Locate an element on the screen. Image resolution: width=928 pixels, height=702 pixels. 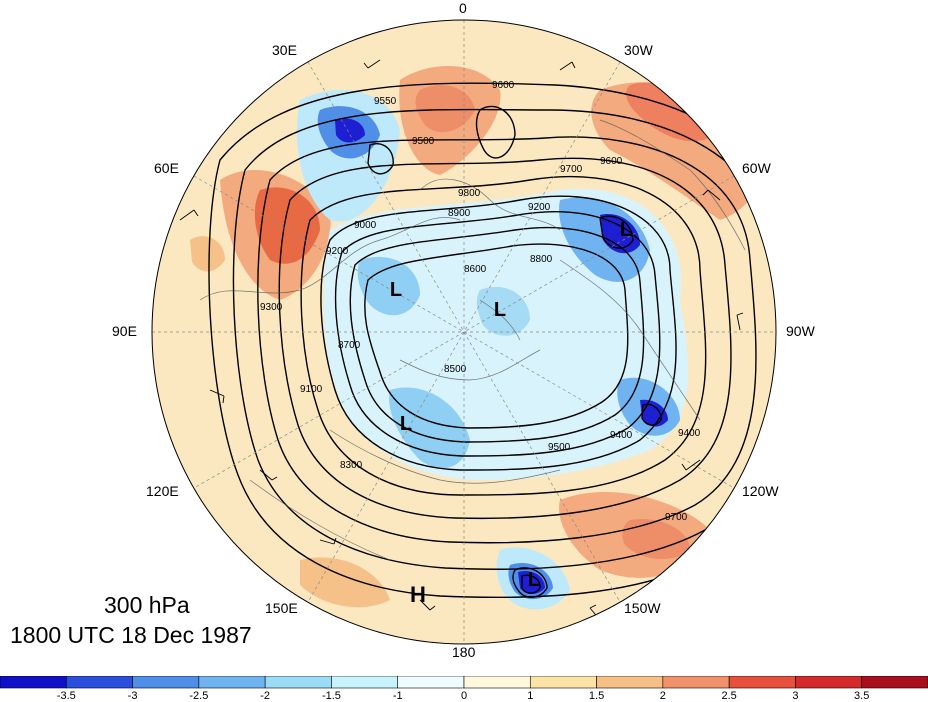
lon-label-30w: 30W is located at coordinates (638, 50).